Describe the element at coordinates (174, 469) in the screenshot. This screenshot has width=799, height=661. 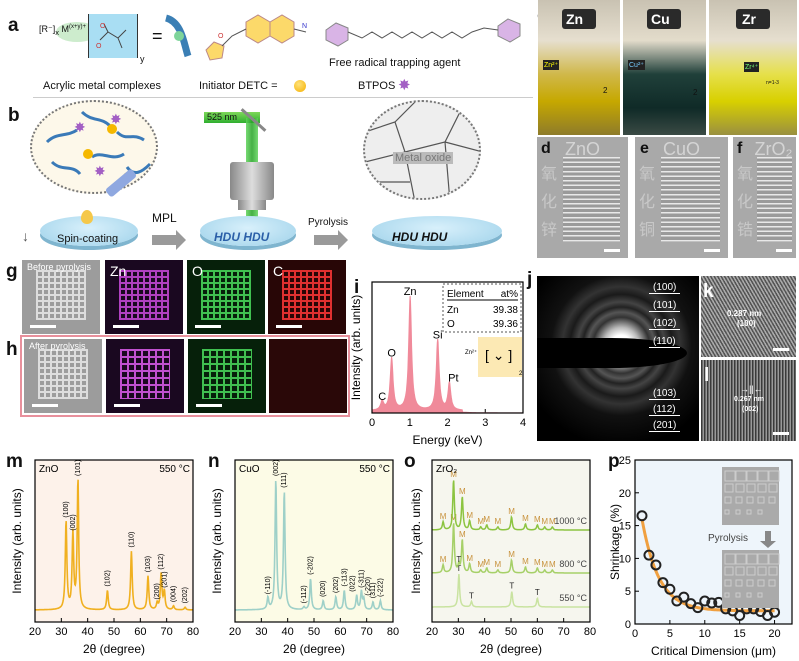
I see `temperature-label: 550 °C` at that location.